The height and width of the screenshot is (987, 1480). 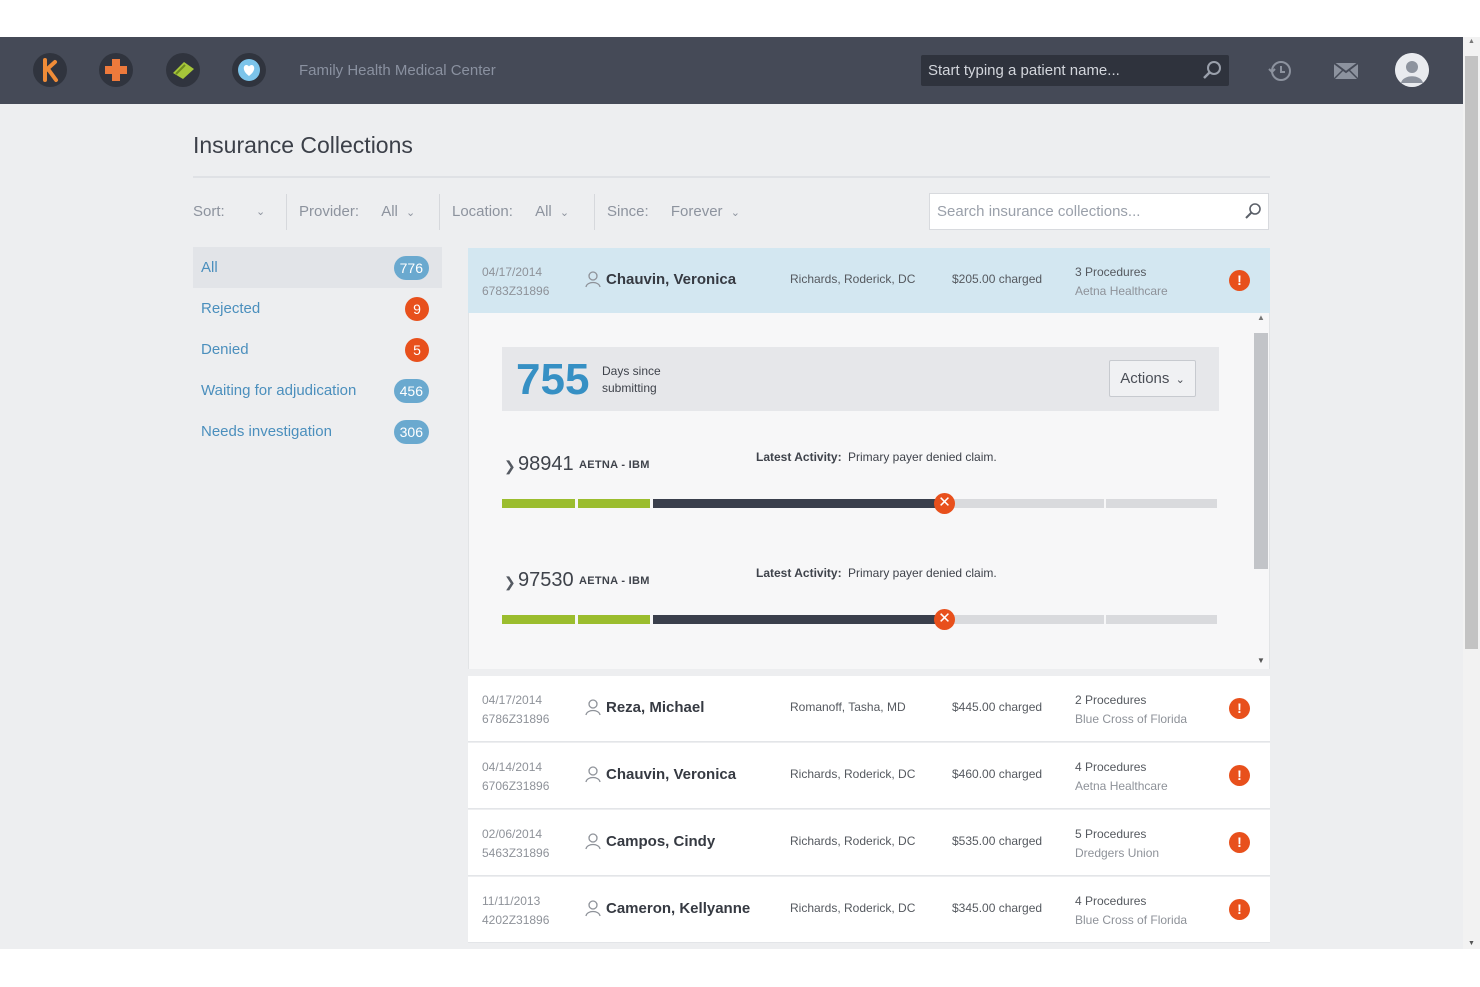 I want to click on sidebar-item-rejected: Rejected 9, so click(x=317, y=308).